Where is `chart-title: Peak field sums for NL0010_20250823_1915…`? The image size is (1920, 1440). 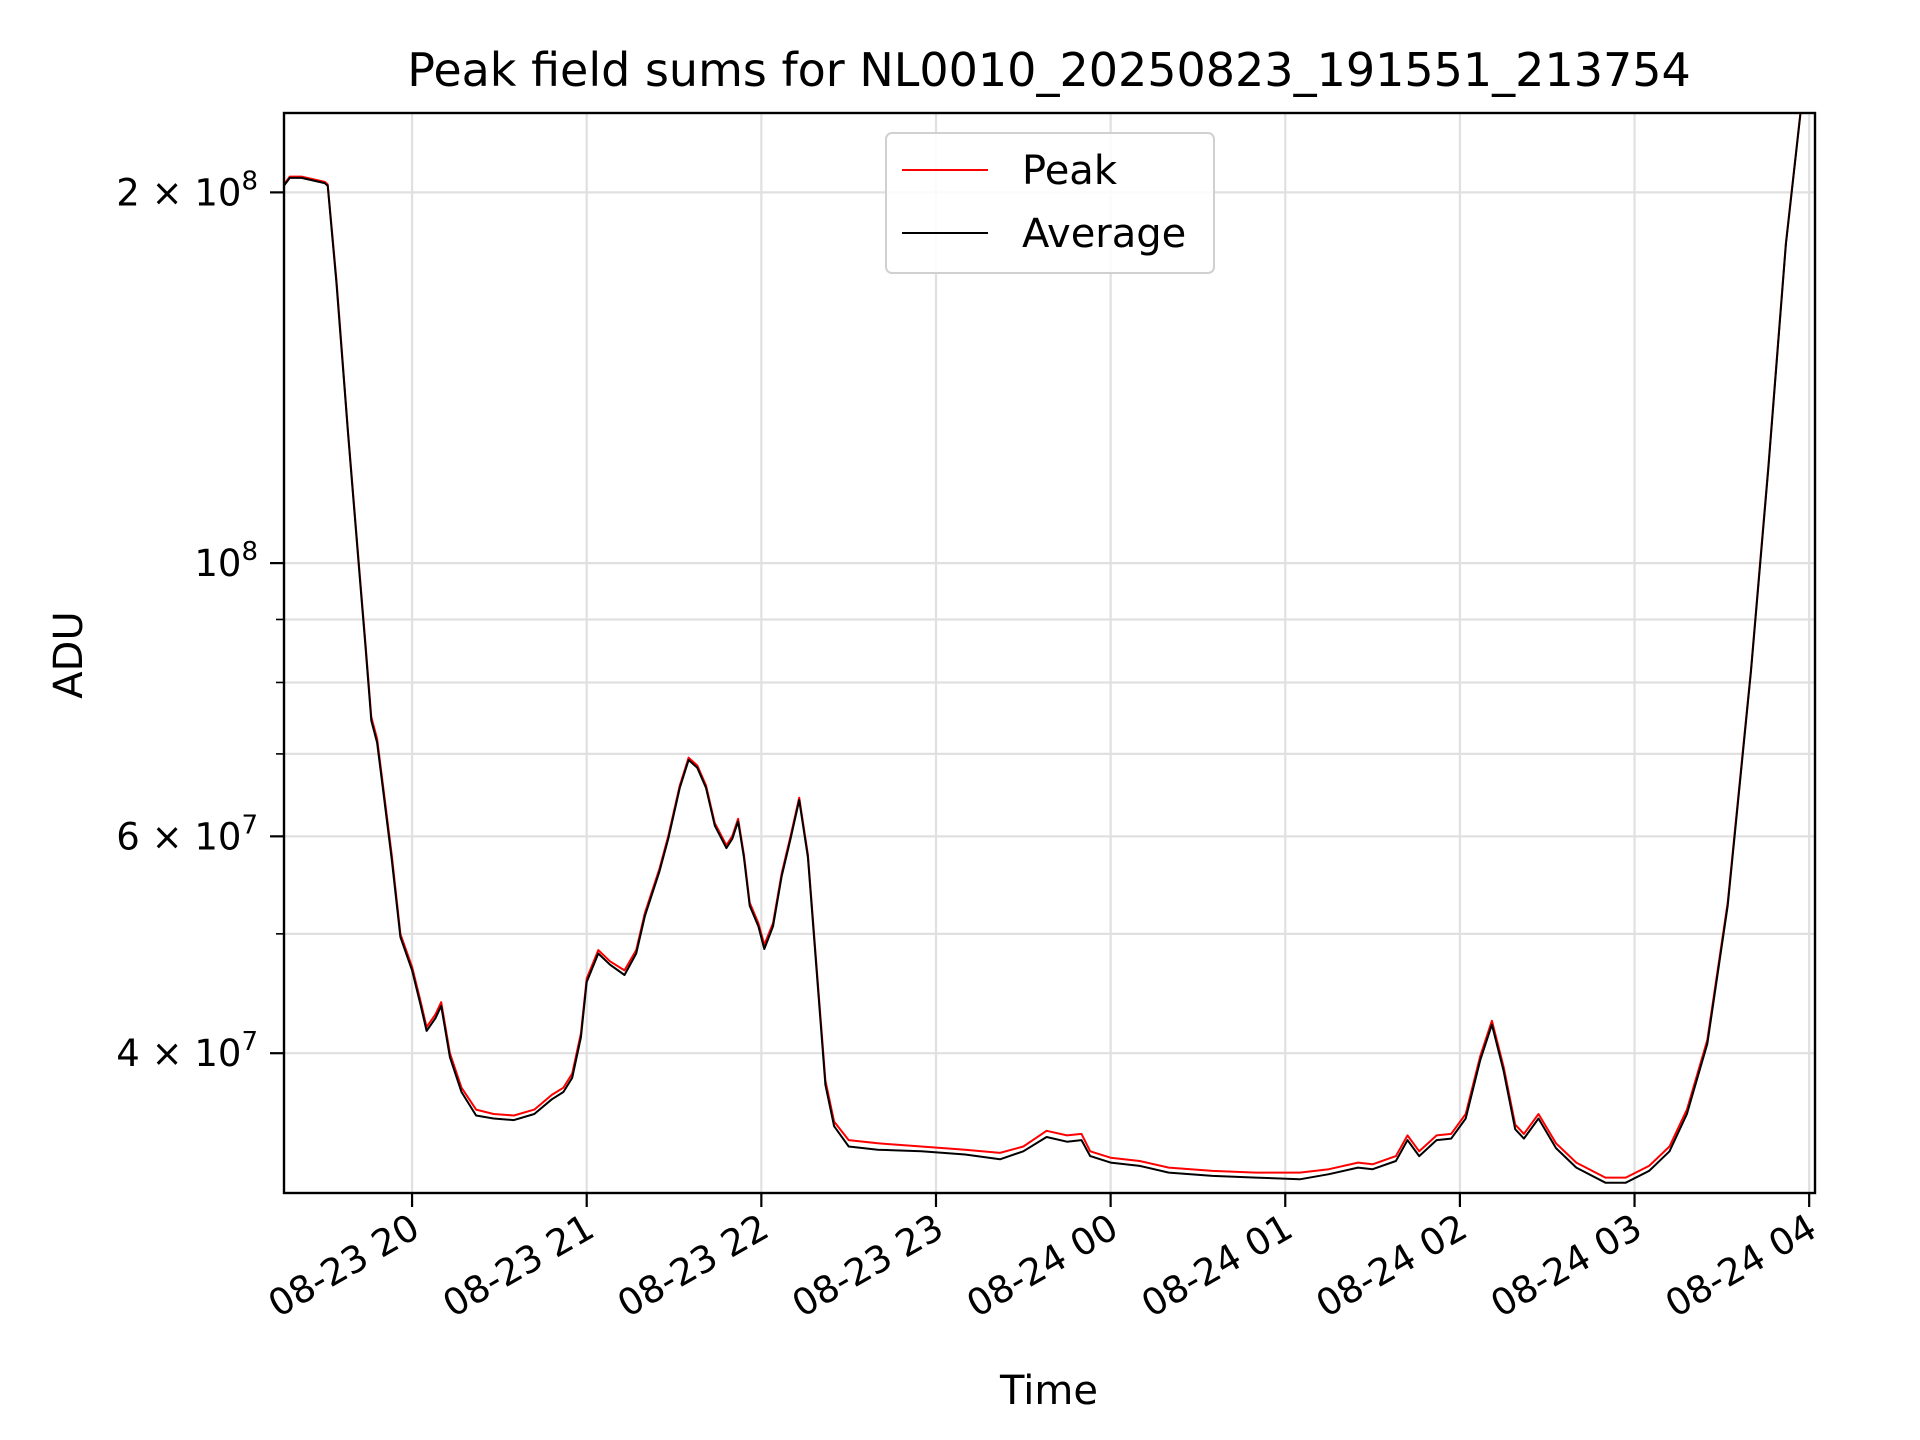 chart-title: Peak field sums for NL0010_20250823_1915… is located at coordinates (1049, 70).